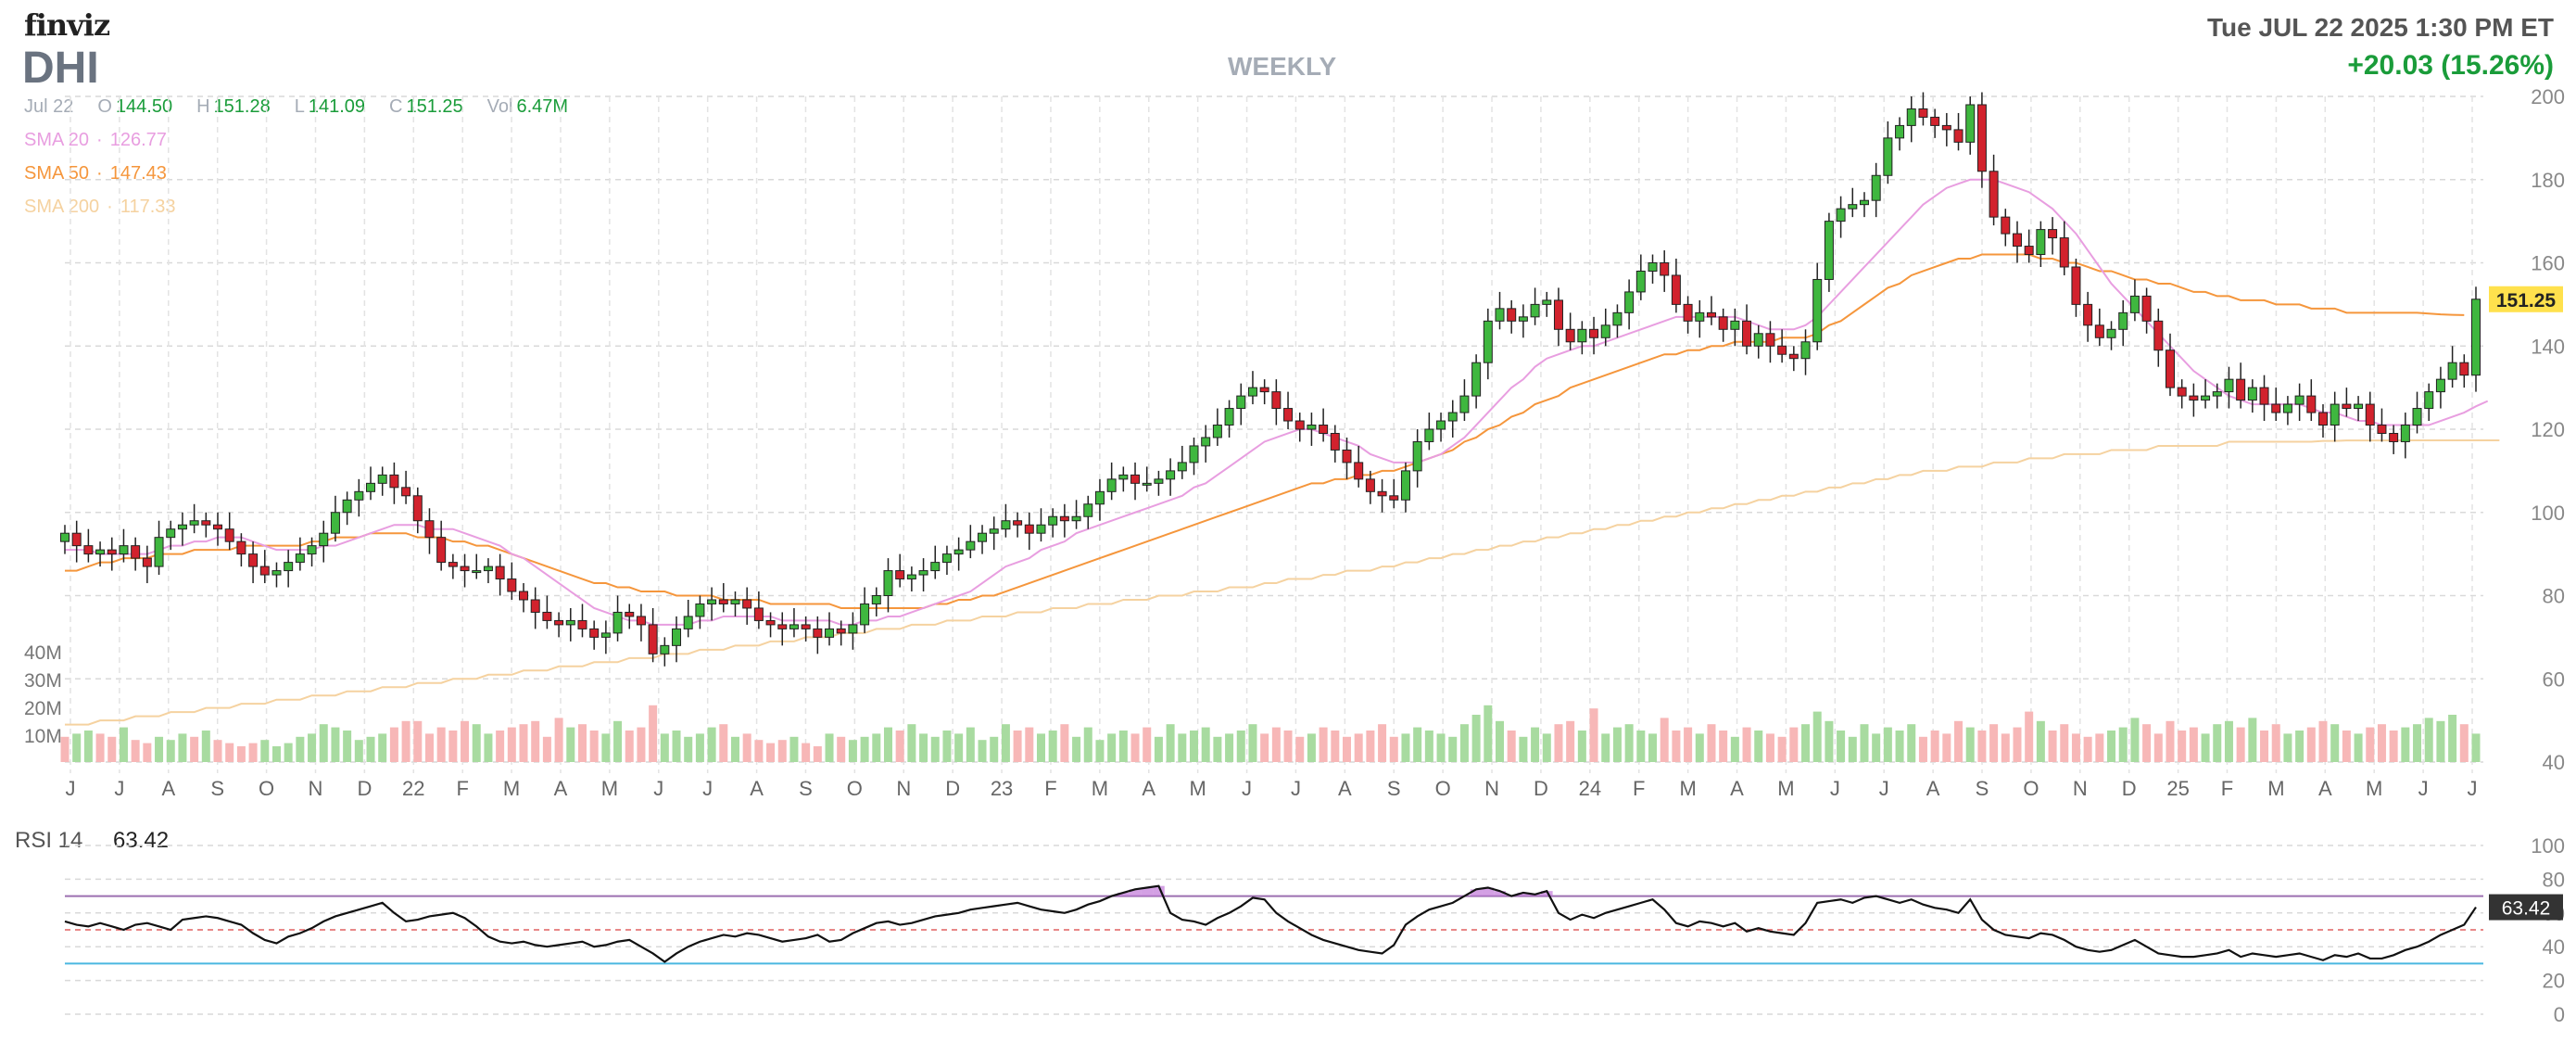 The height and width of the screenshot is (1042, 2576). What do you see at coordinates (71, 787) in the screenshot?
I see `x-tick-label: J` at bounding box center [71, 787].